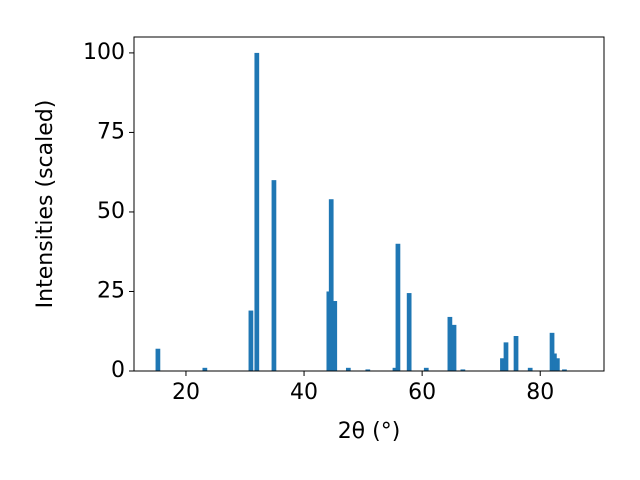 This screenshot has width=640, height=480. What do you see at coordinates (111, 211) in the screenshot?
I see `y-tick-label: 50` at bounding box center [111, 211].